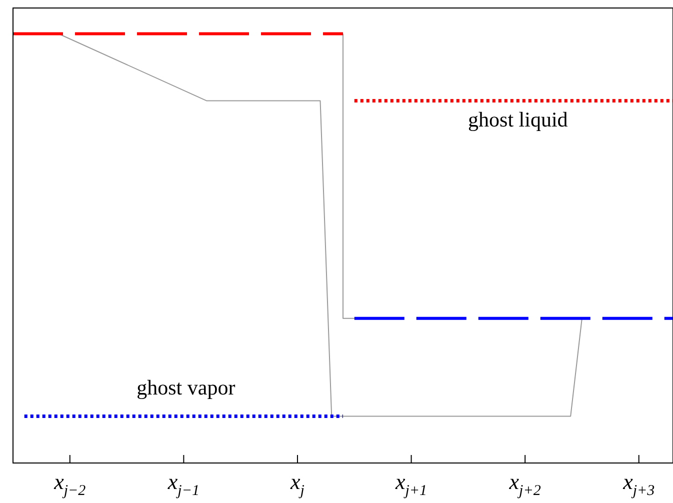  I want to click on annotation: ghost vapor, so click(186, 387).